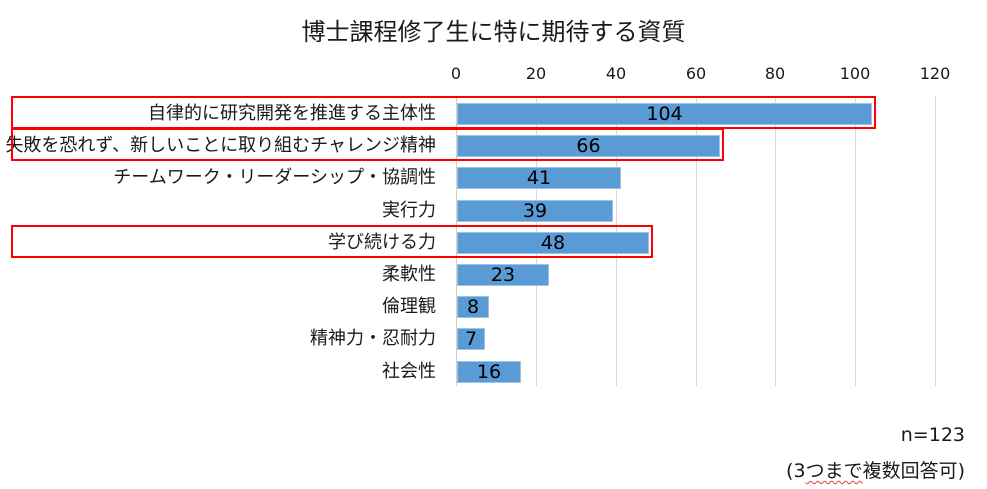 This screenshot has width=987, height=489. What do you see at coordinates (834, 471) in the screenshot?
I see `answer-note-spellcheck: つまで` at bounding box center [834, 471].